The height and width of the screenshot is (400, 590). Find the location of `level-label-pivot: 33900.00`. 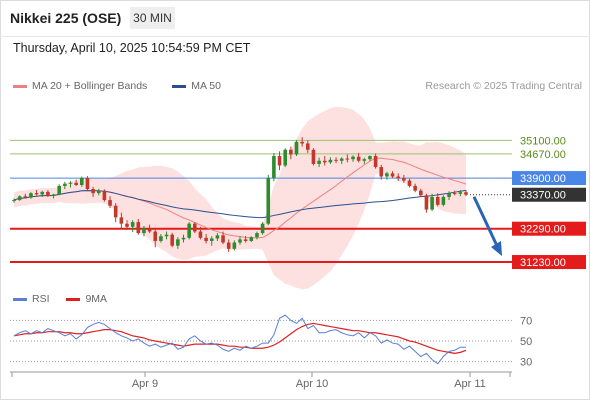

level-label-pivot: 33900.00 is located at coordinates (543, 179).